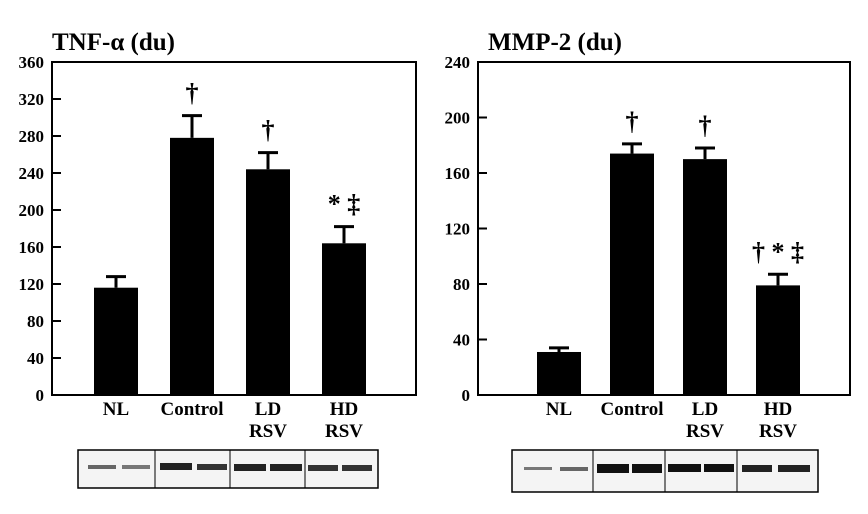  I want to click on annotation: † * ‡, so click(778, 251).